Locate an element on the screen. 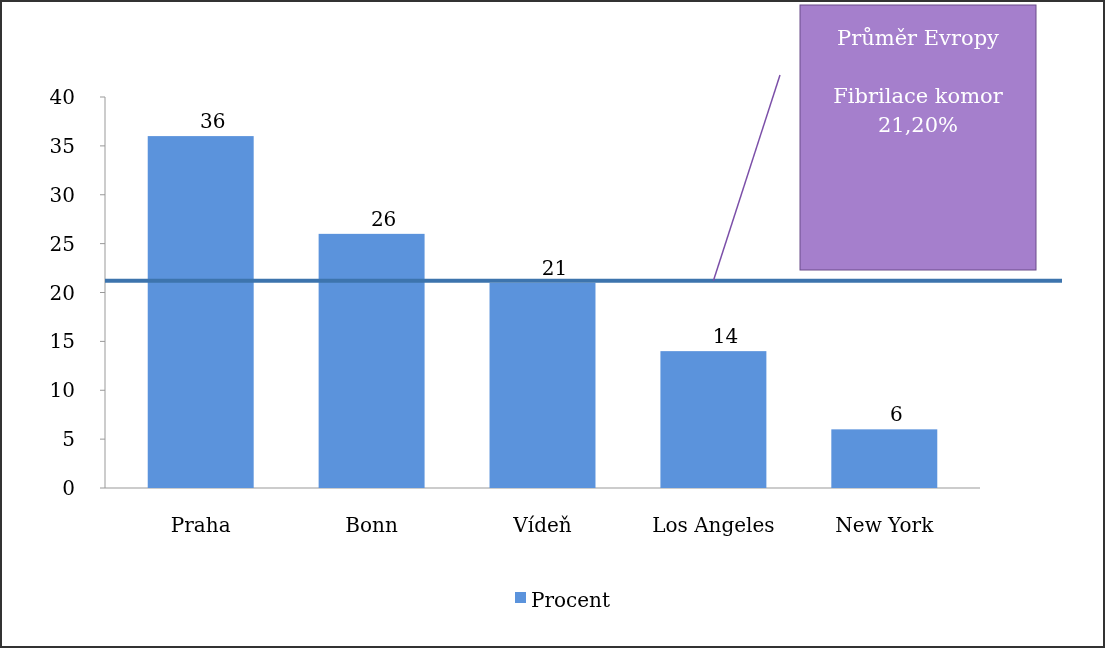 This screenshot has width=1105, height=648. legend-label: Procent is located at coordinates (571, 600).